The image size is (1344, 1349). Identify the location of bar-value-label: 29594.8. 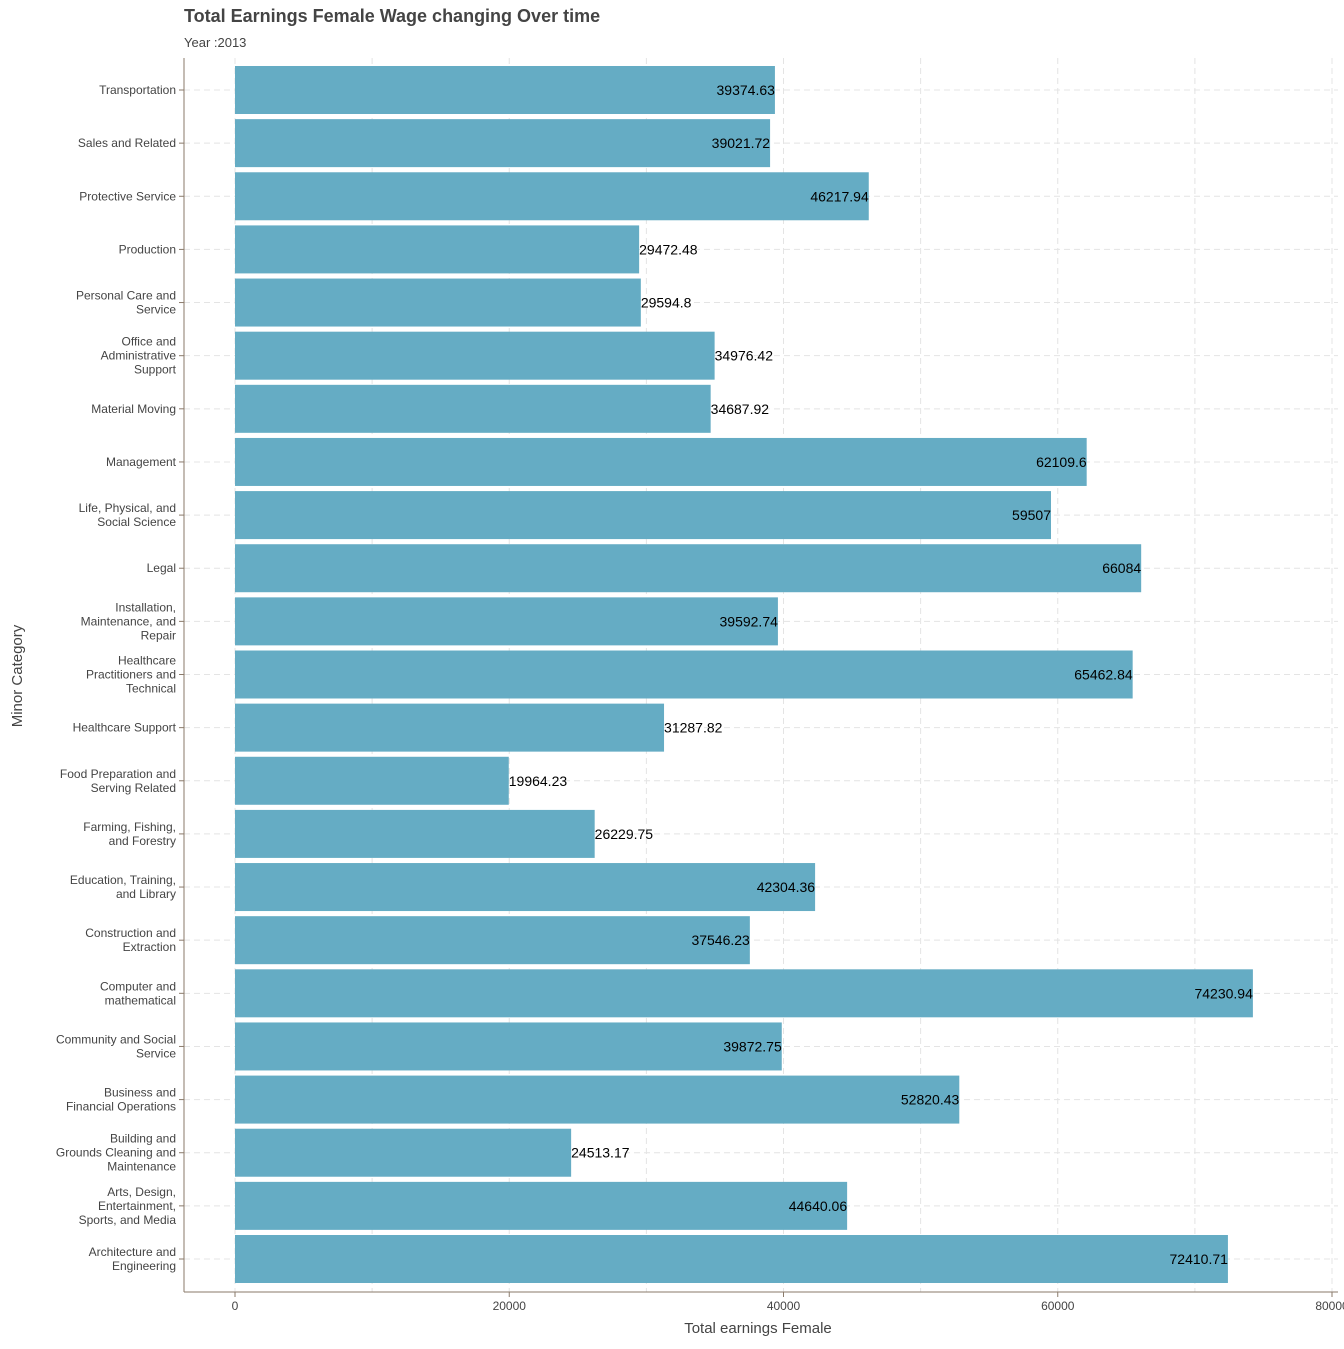
(666, 303).